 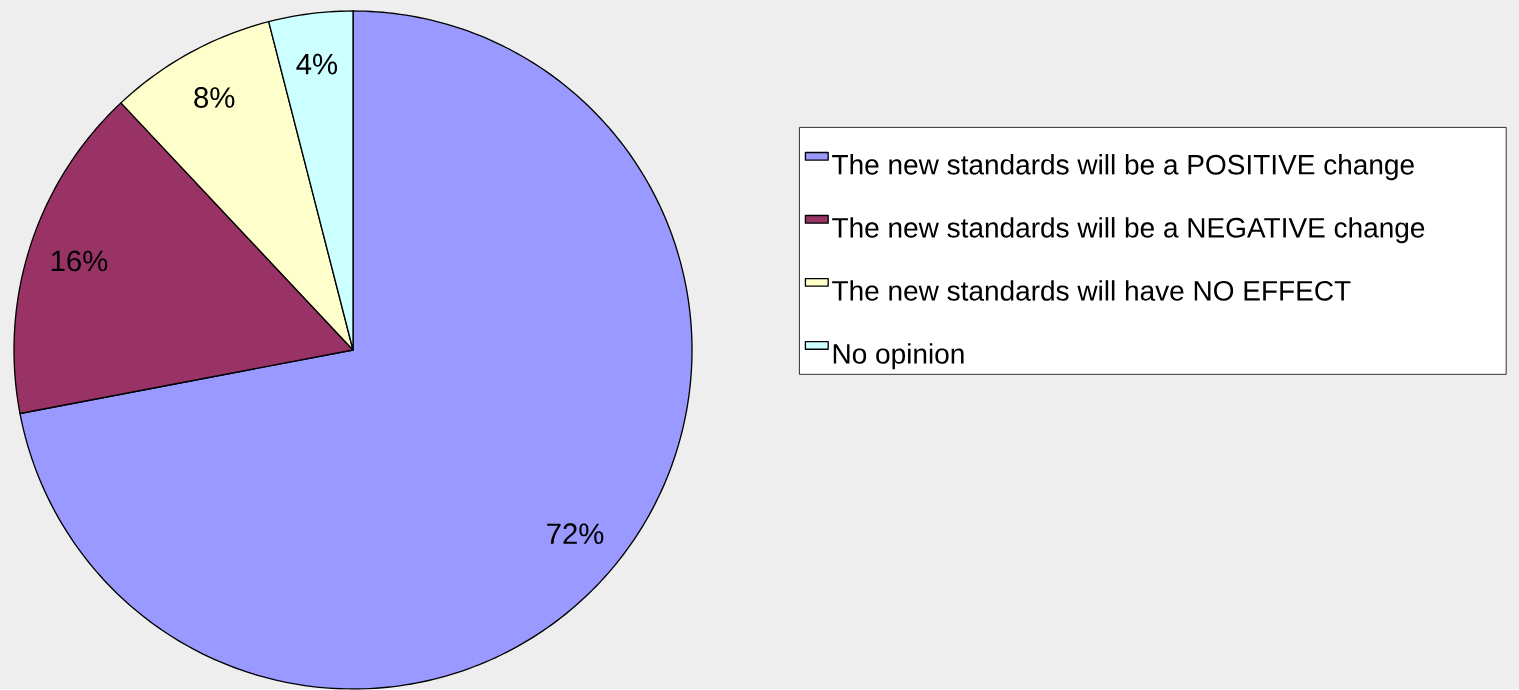 I want to click on data-label: 8%, so click(x=214, y=98).